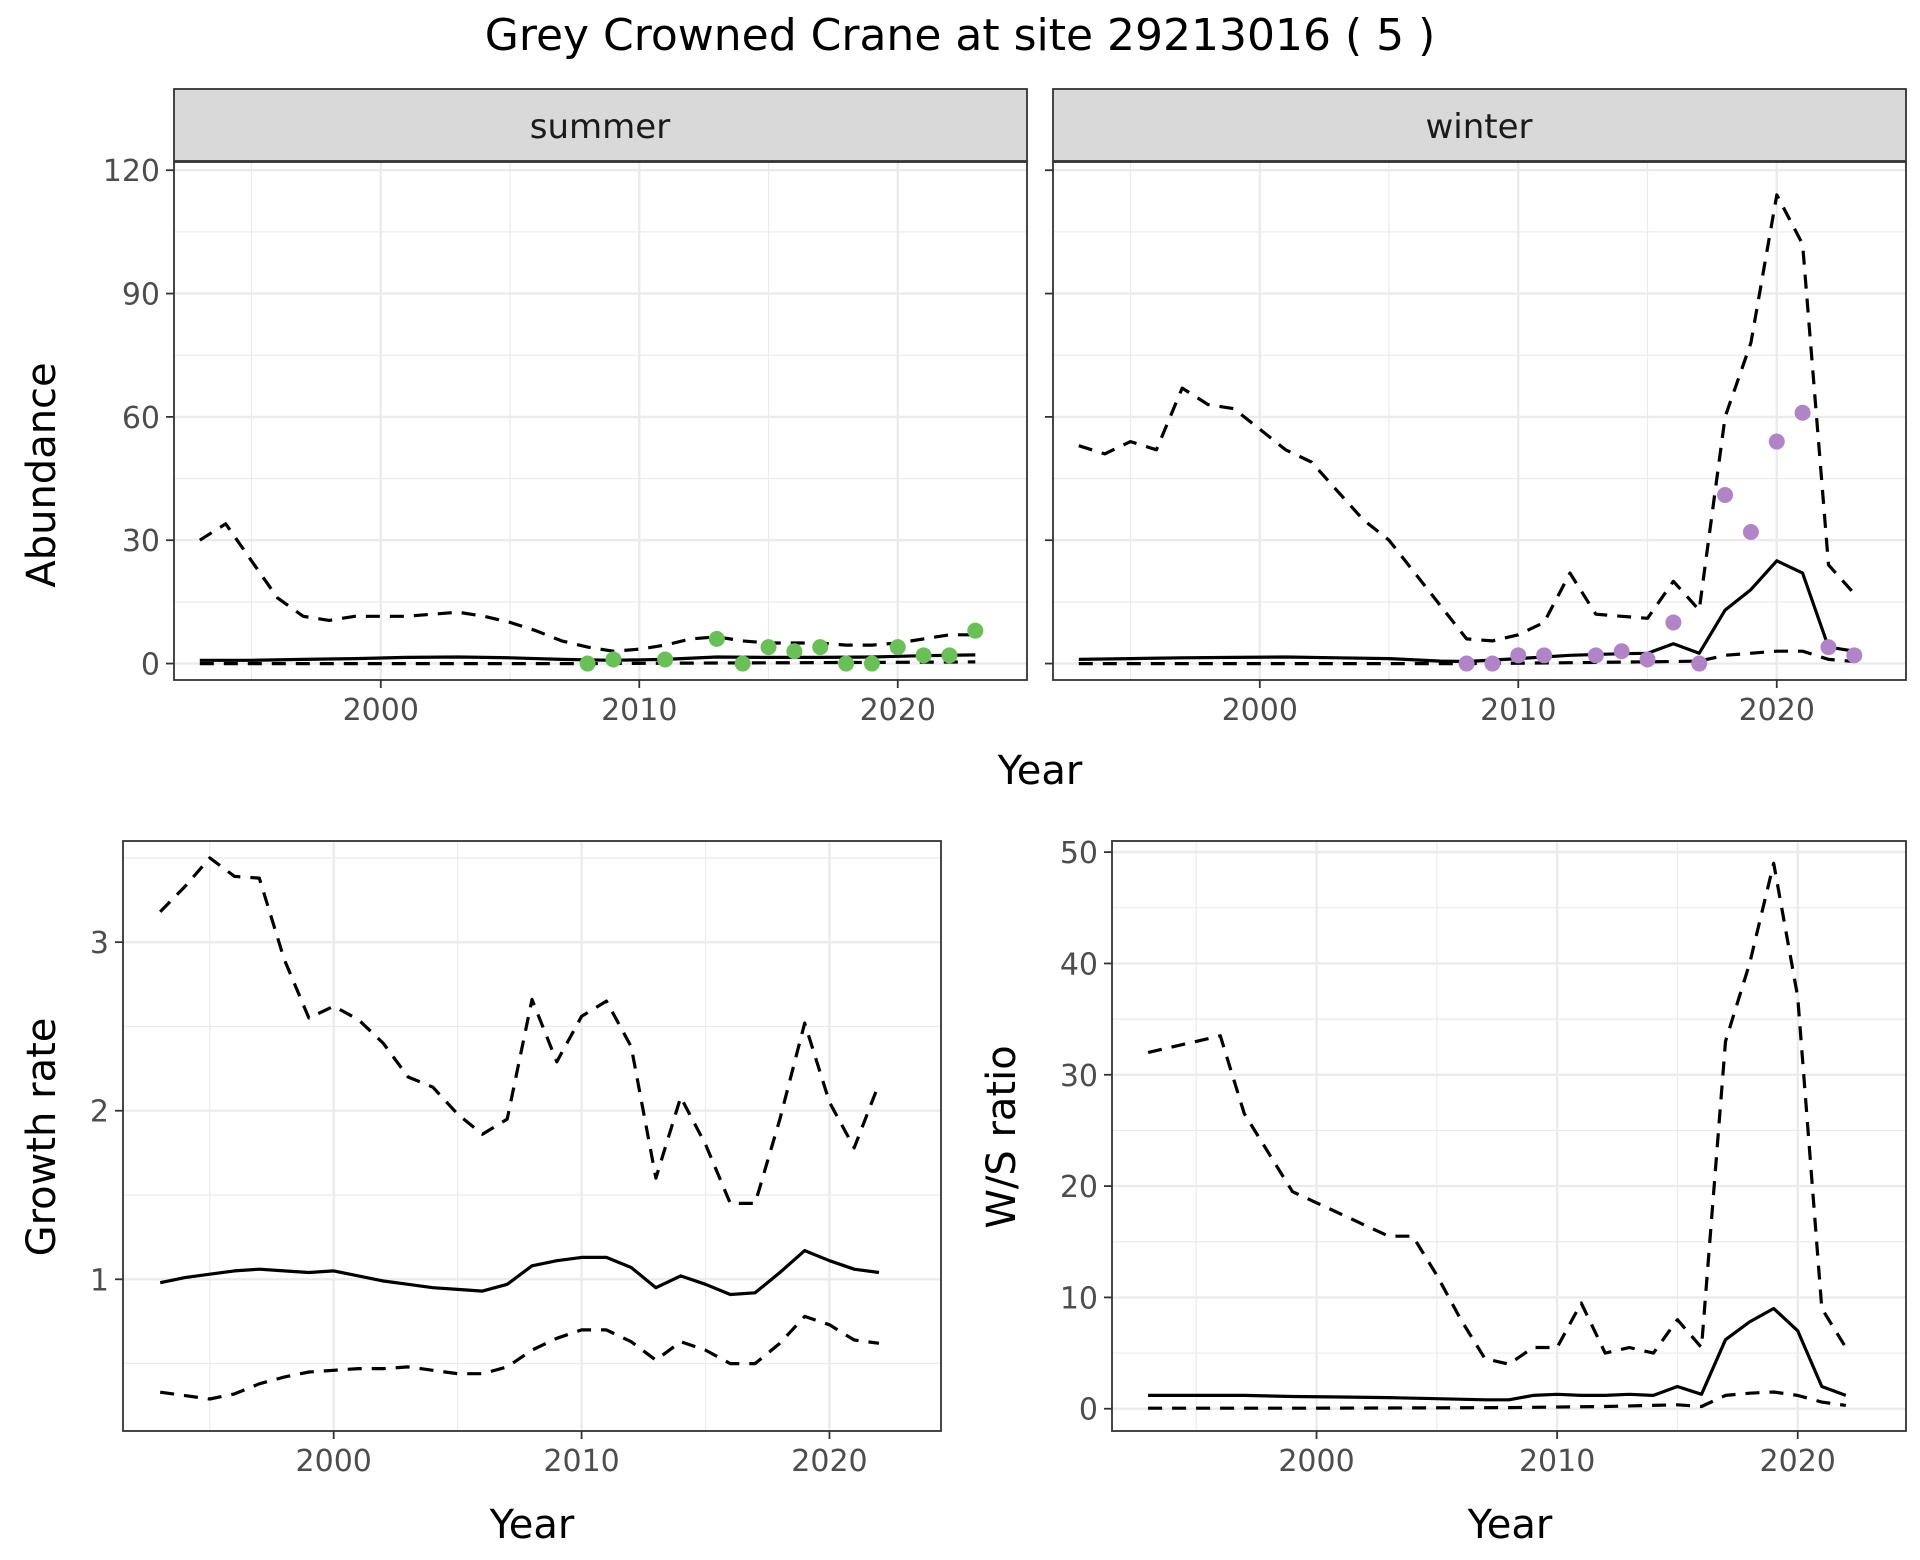  What do you see at coordinates (150, 665) in the screenshot?
I see `summer-y-tick-label-0: 0` at bounding box center [150, 665].